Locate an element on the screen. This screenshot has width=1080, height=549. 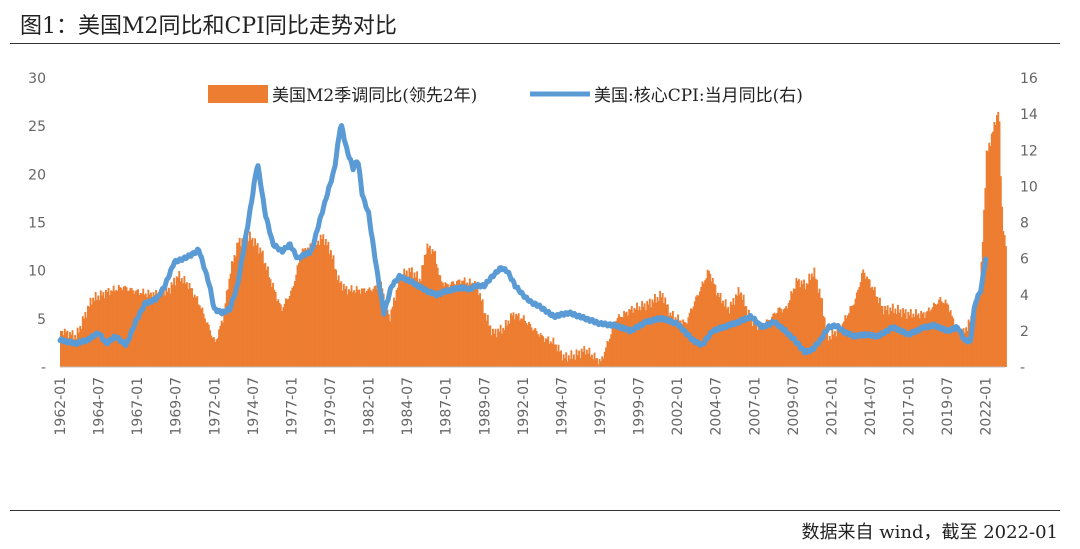
x-tick-label: 2019-07 is located at coordinates (948, 406).